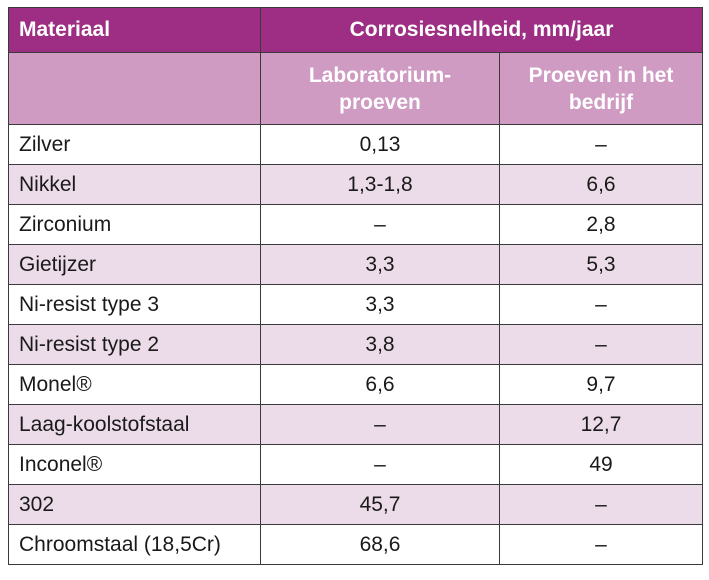  Describe the element at coordinates (601, 184) in the screenshot. I see `field-rate-cell: 6,6` at that location.